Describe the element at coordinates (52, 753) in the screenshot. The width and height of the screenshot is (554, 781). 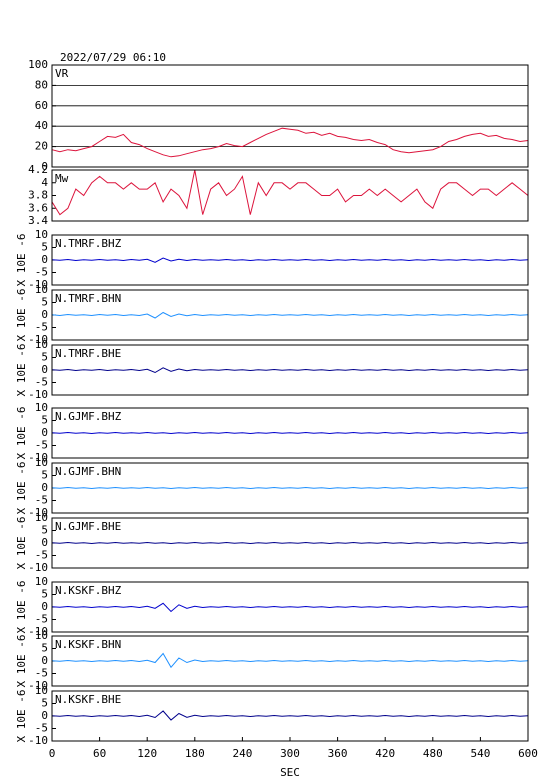
I see `x-tick-label: 0` at that location.